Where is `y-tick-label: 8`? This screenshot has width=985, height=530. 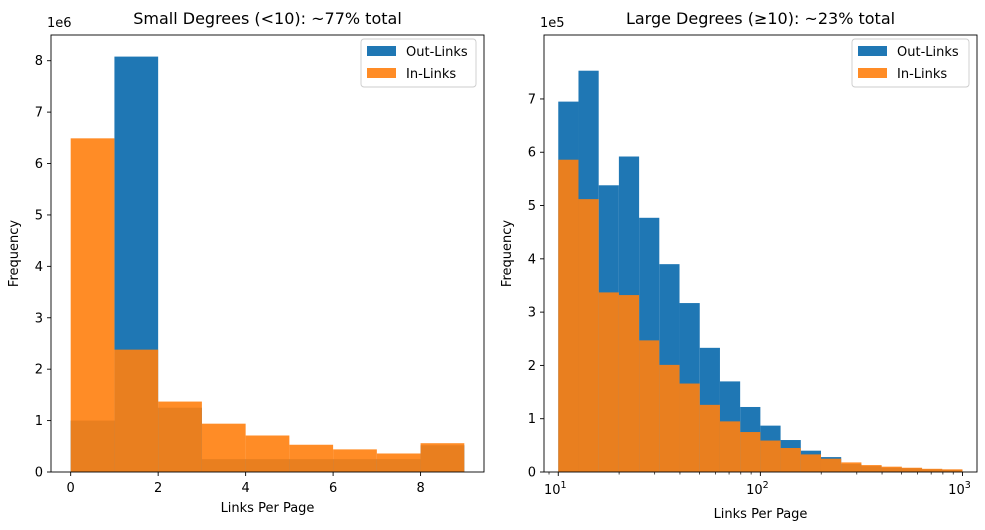 y-tick-label: 8 is located at coordinates (39, 61).